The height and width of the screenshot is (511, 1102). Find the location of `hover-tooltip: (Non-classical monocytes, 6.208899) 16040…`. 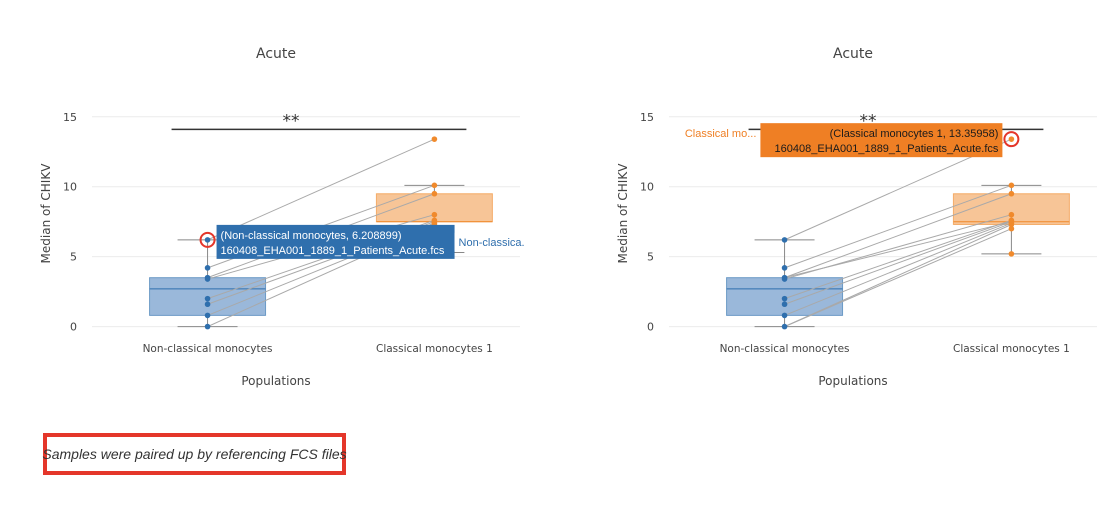

hover-tooltip: (Non-classical monocytes, 6.208899) 16040… is located at coordinates (370, 241).